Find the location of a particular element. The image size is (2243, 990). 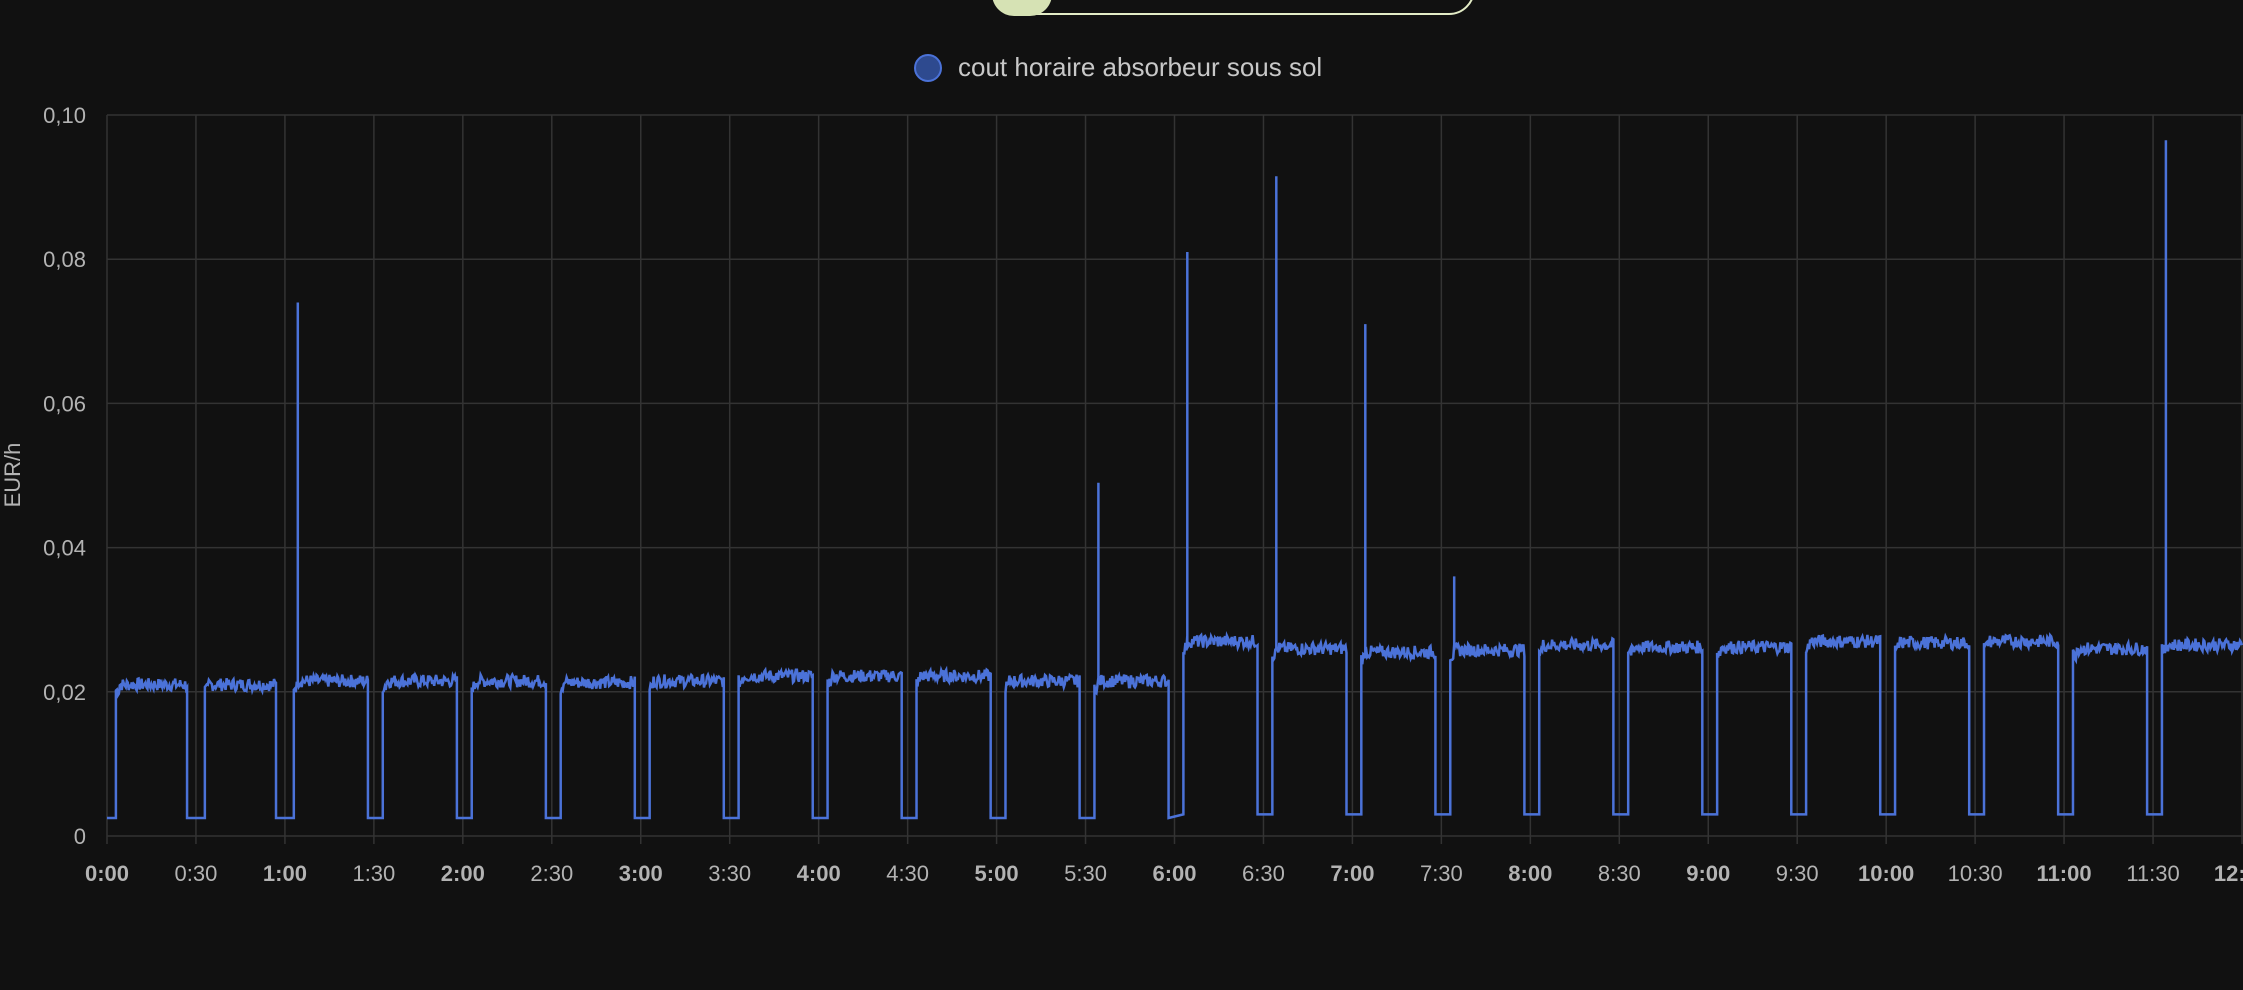

x-tick-label: 9:00 is located at coordinates (1708, 873).